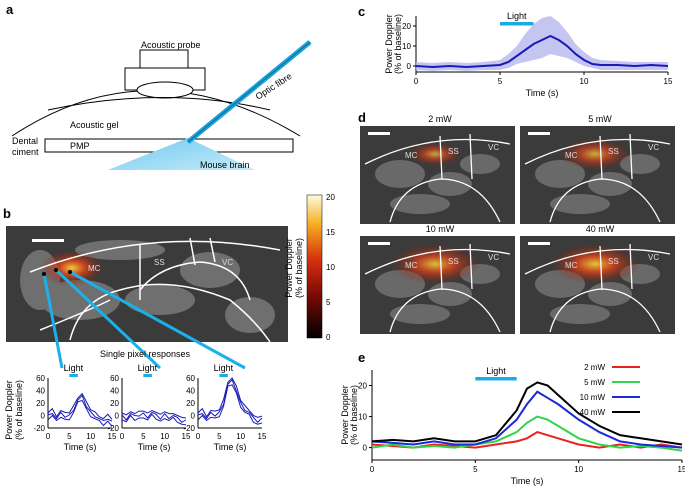 The height and width of the screenshot is (497, 685). What do you see at coordinates (225, 165) in the screenshot?
I see `brain-label: Mouse brain` at bounding box center [225, 165].